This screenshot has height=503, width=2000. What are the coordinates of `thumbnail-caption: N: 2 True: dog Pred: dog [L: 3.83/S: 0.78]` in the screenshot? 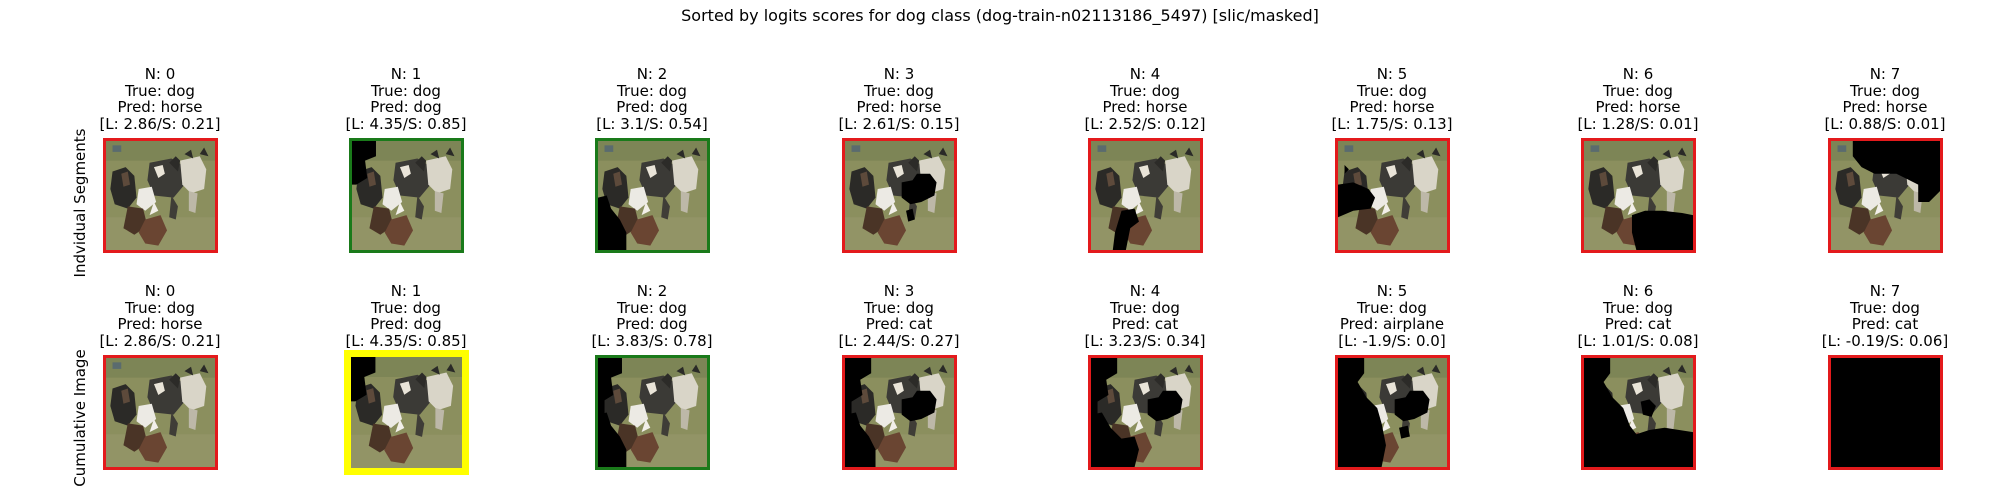 It's located at (652, 316).